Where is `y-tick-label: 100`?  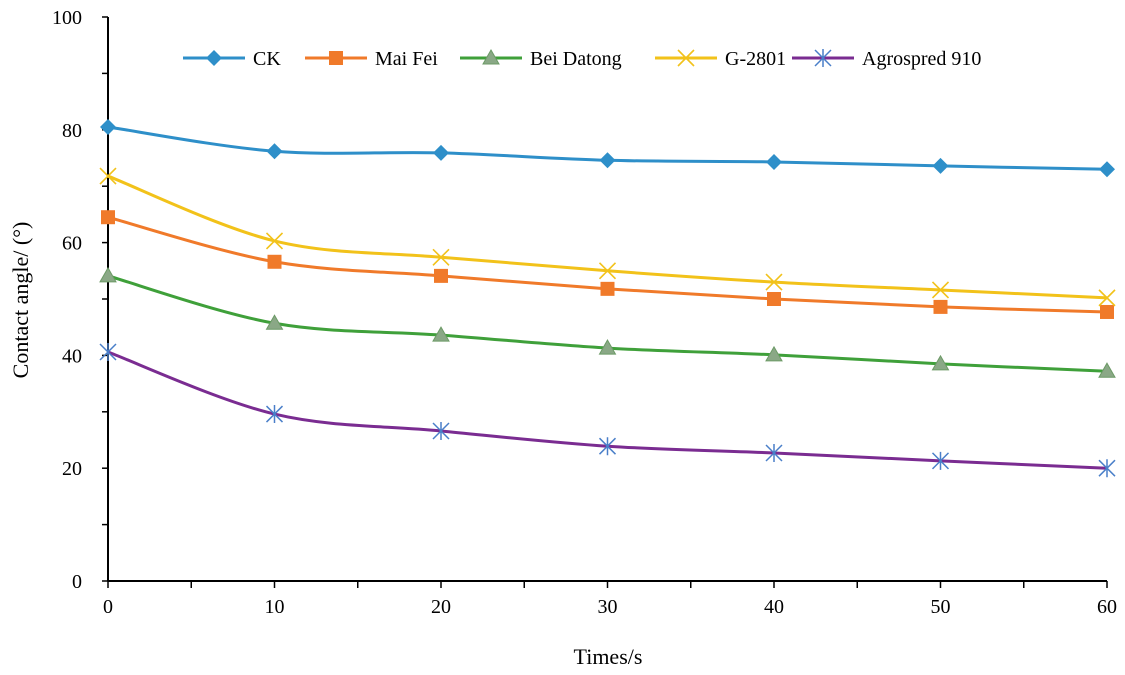 y-tick-label: 100 is located at coordinates (67, 18).